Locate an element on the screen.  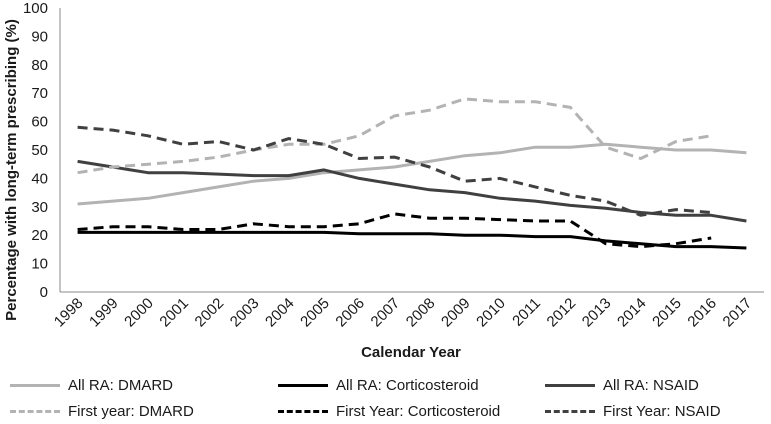
x-tick-label: 2012 is located at coordinates (562, 313).